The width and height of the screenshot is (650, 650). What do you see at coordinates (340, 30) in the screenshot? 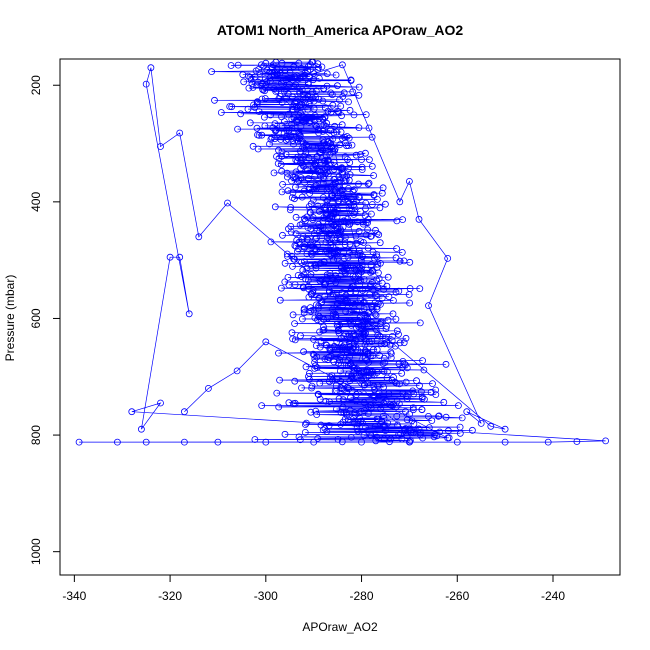
I see `chart-title: ATOM1 North_America APOraw_AO2` at bounding box center [340, 30].